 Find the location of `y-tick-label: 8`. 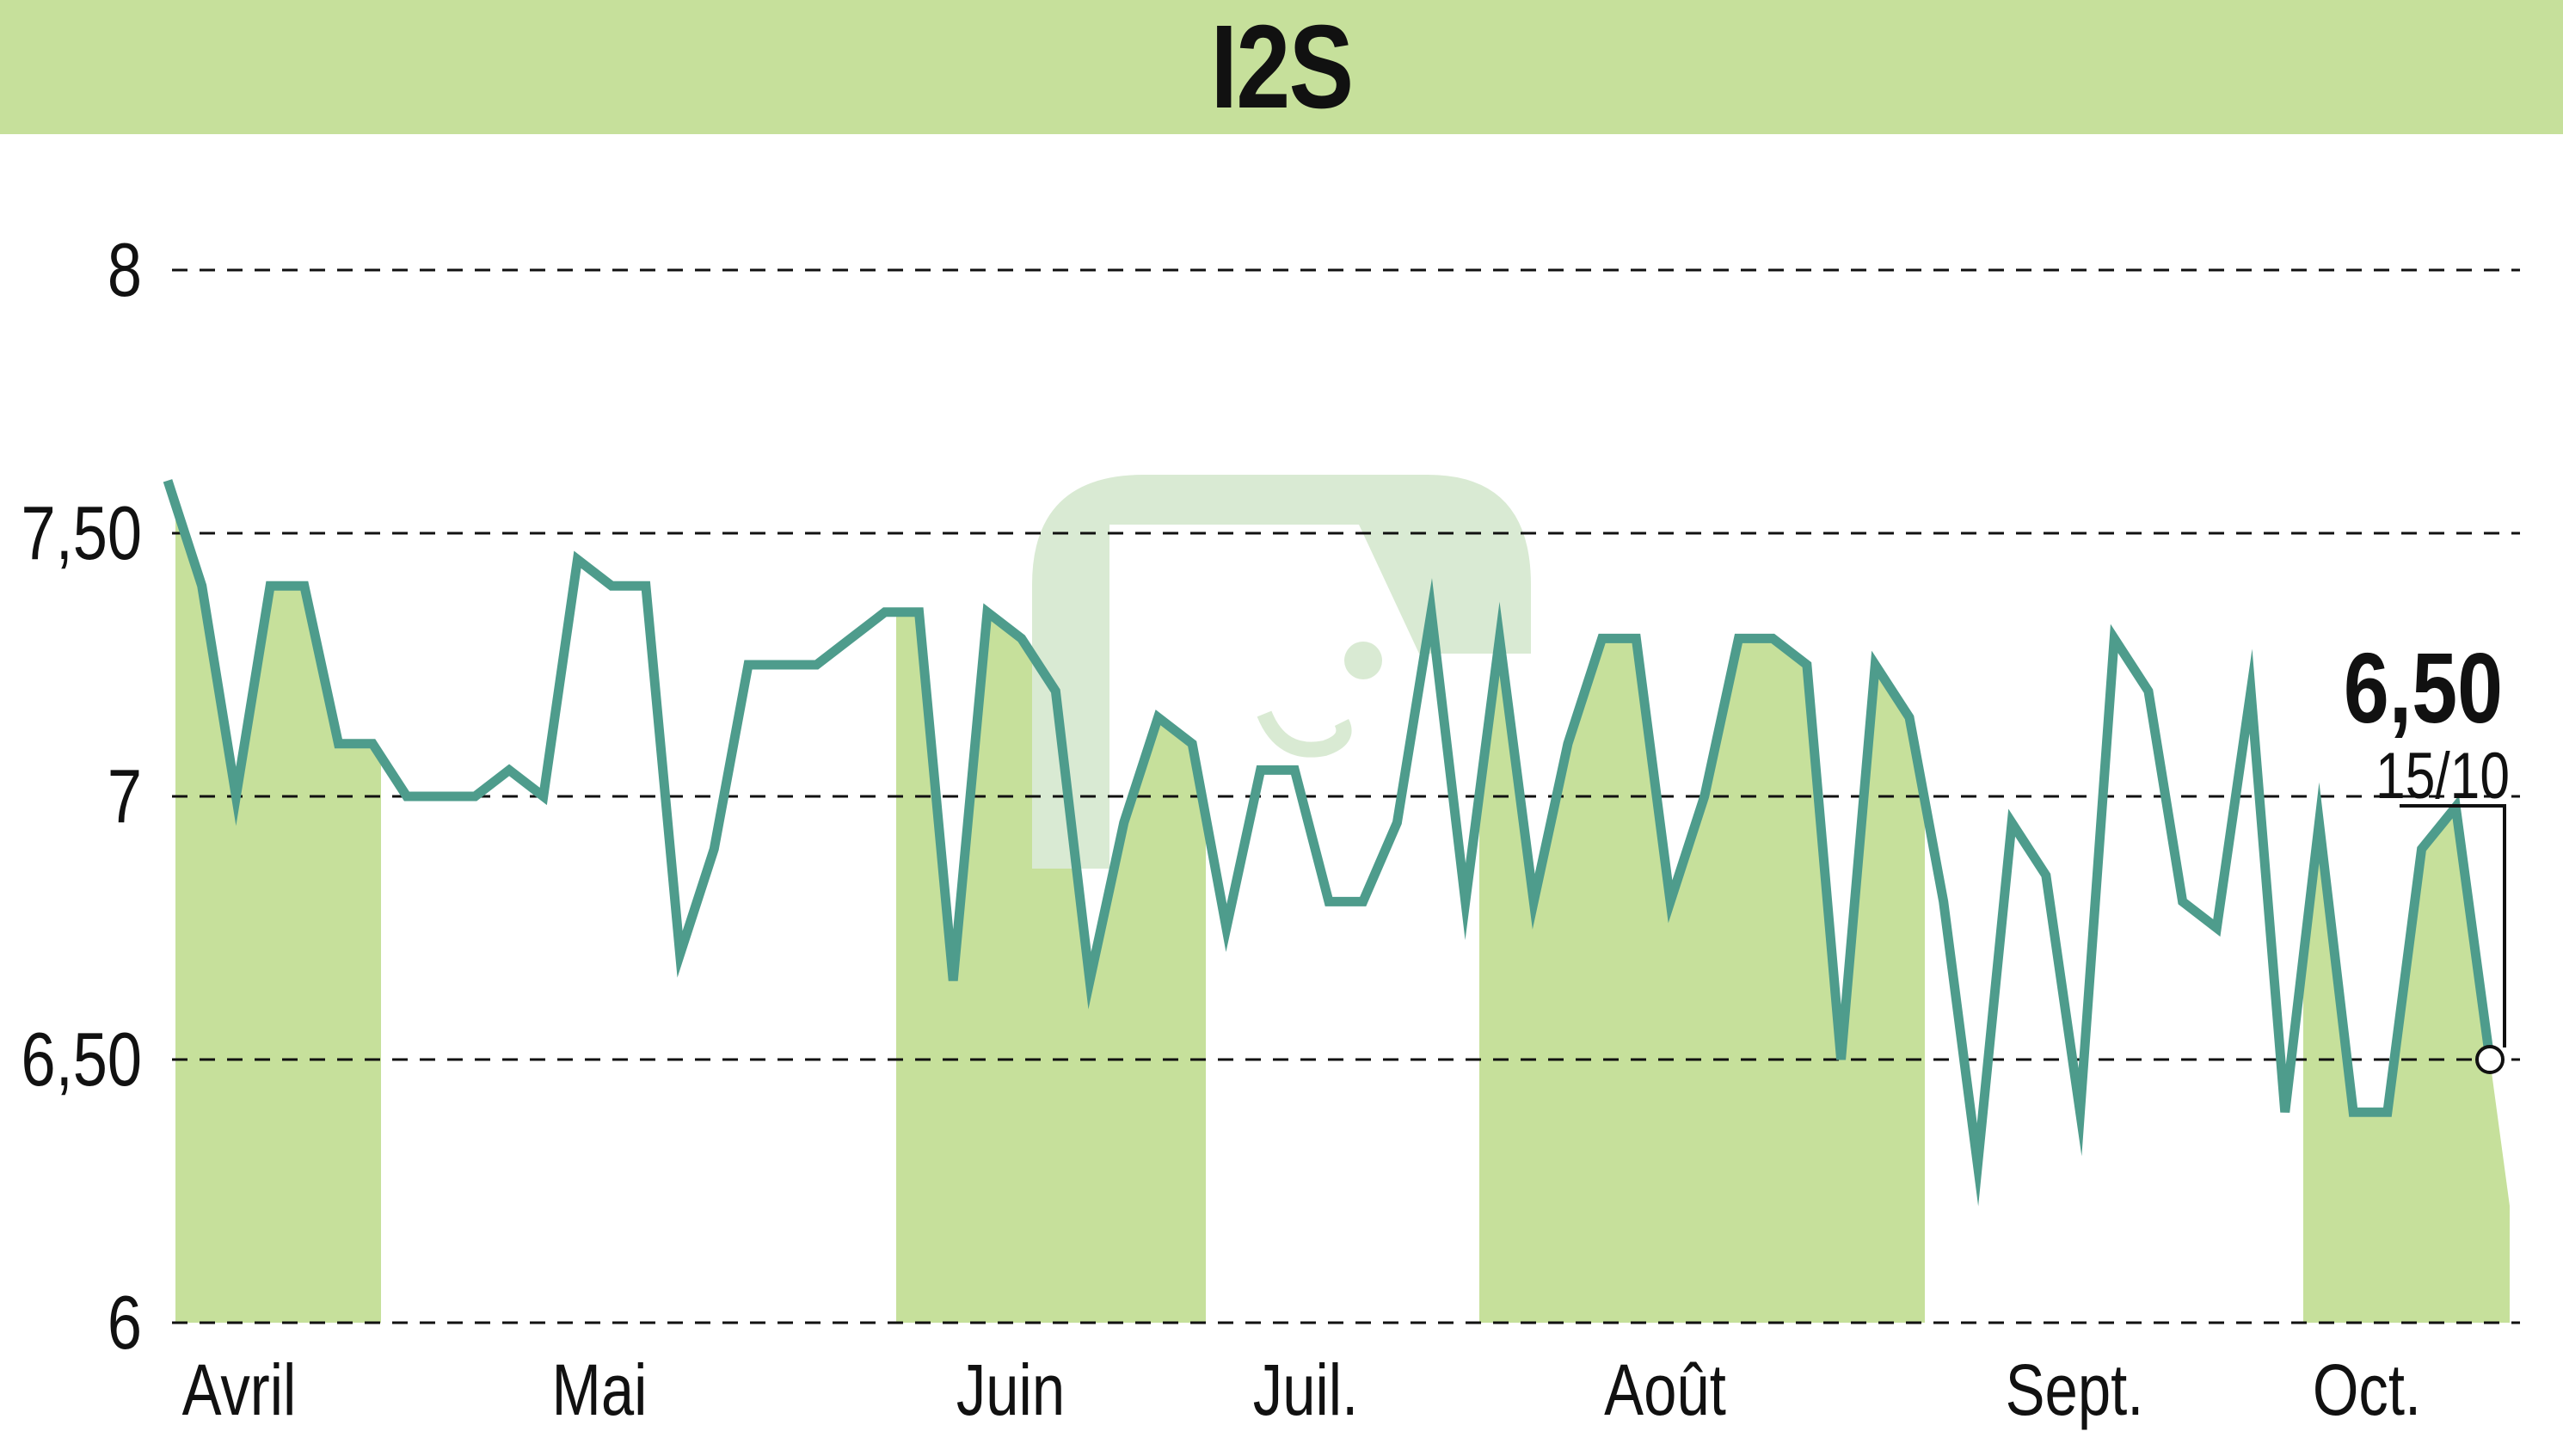

y-tick-label: 8 is located at coordinates (125, 270).